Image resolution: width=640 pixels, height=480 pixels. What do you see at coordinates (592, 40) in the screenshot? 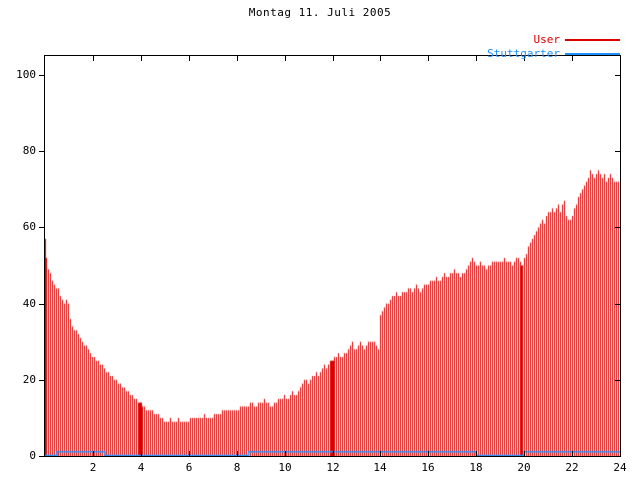
I see `legend-swatch-user` at bounding box center [592, 40].